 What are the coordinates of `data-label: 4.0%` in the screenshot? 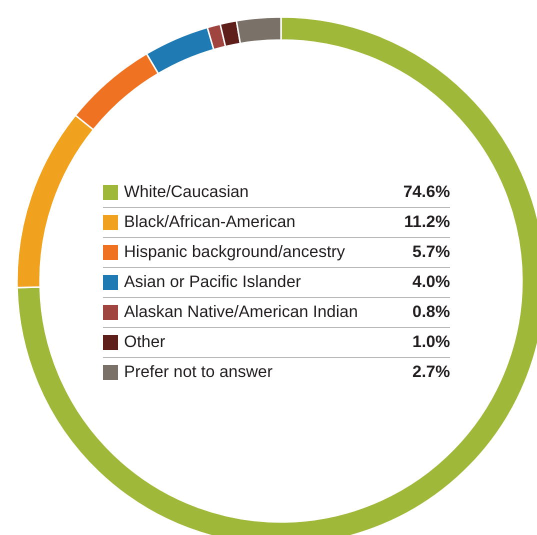 It's located at (431, 282).